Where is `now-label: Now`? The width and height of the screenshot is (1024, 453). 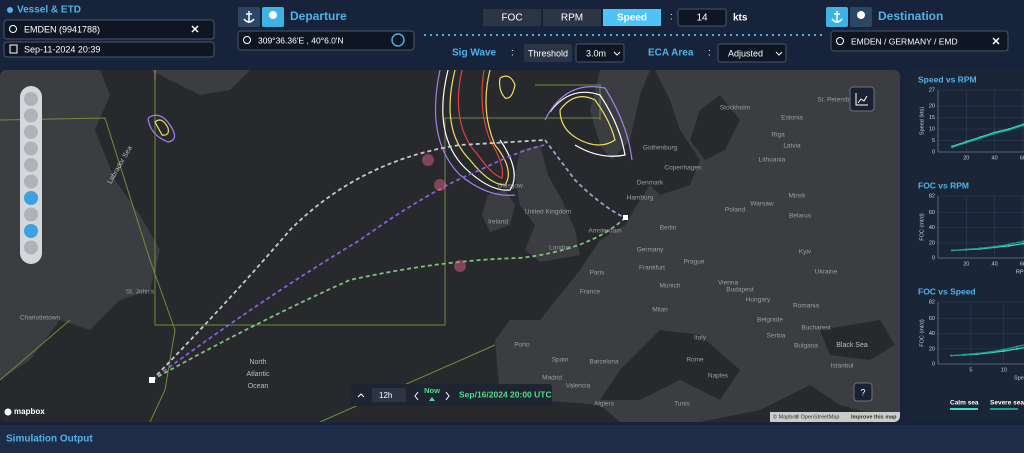
now-label: Now is located at coordinates (432, 390).